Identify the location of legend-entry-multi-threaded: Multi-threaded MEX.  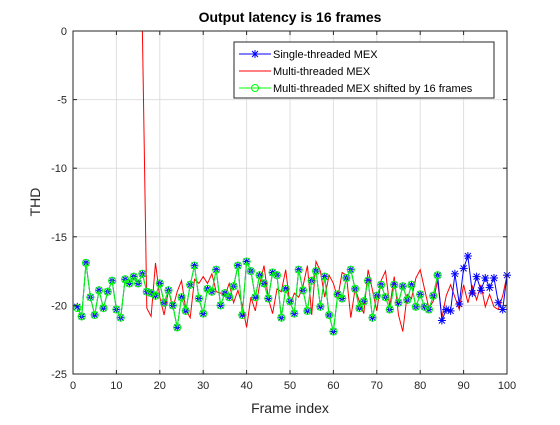
(305, 72).